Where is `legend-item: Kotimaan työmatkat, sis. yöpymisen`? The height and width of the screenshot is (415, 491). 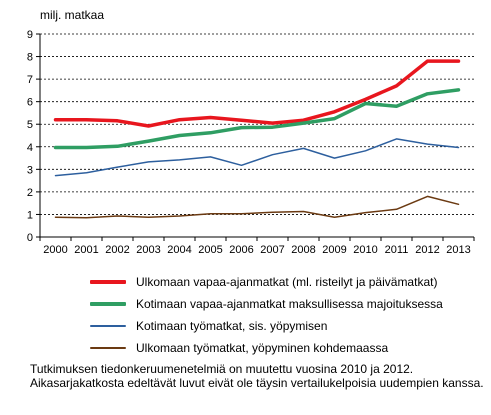
legend-item: Kotimaan työmatkat, sis. yöpymisen is located at coordinates (287, 326).